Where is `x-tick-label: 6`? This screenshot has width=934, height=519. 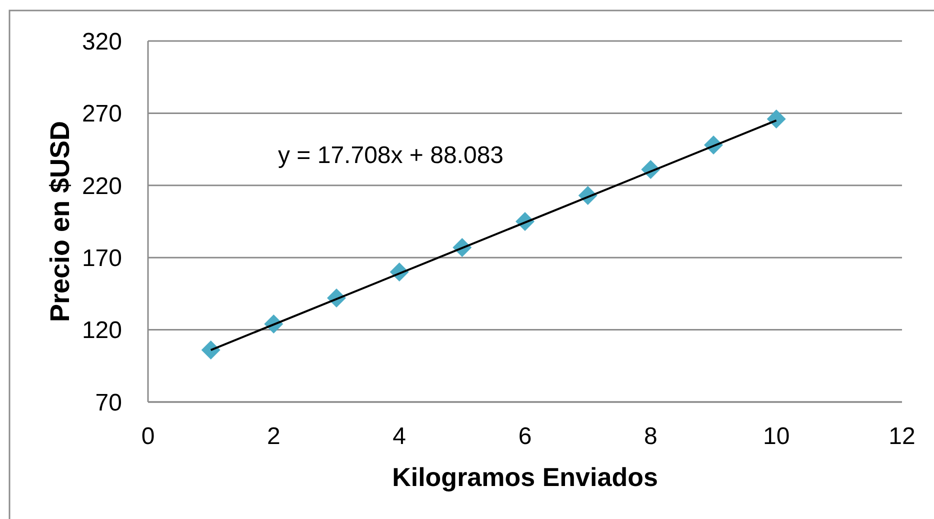 x-tick-label: 6 is located at coordinates (525, 436).